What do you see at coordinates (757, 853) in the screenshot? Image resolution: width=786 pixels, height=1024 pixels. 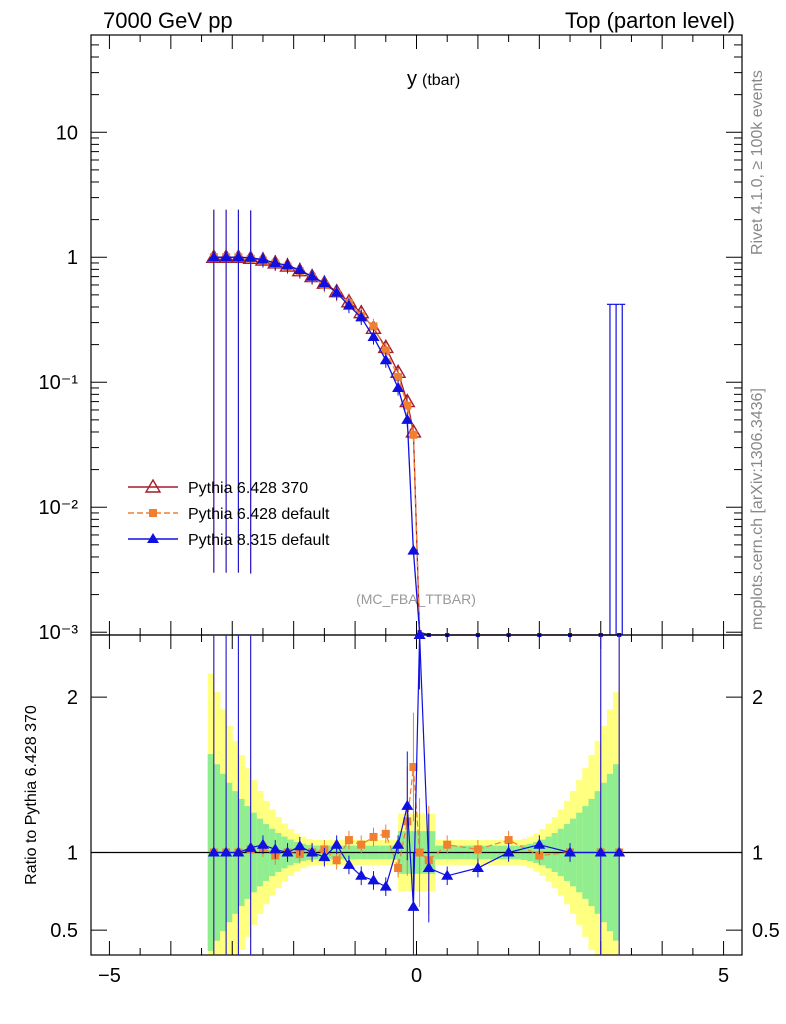 I see `y-tick-label-right: 1` at bounding box center [757, 853].